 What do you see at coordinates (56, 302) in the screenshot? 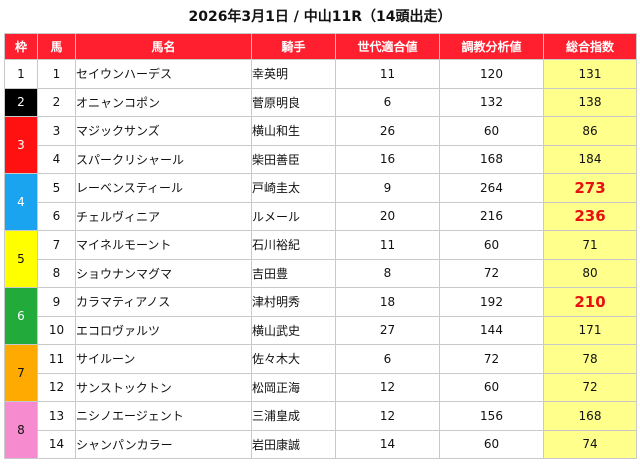
I see `horse-number-cell: 9` at bounding box center [56, 302].